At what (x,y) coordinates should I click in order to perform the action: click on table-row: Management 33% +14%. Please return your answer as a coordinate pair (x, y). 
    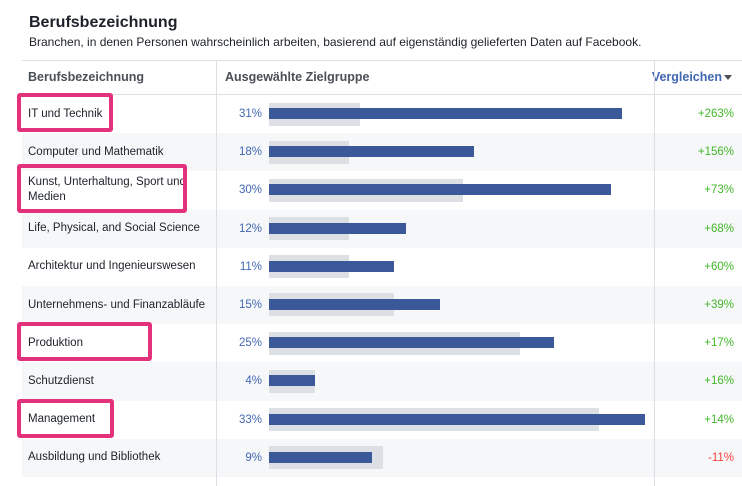
    Looking at the image, I should click on (382, 420).